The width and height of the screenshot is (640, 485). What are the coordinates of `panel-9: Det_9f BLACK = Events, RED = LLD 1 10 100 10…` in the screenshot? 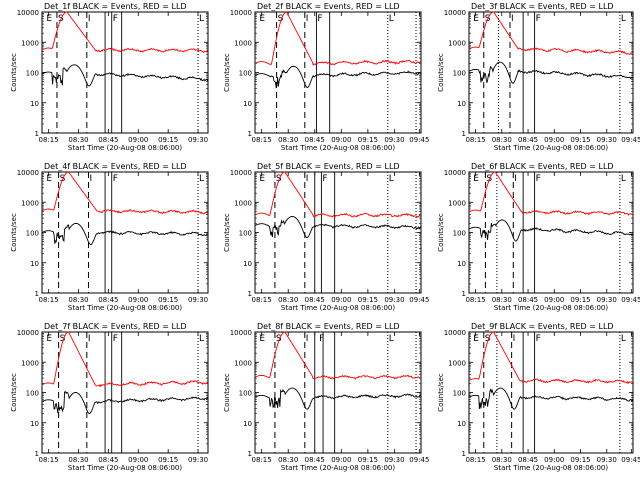 It's located at (538, 397).